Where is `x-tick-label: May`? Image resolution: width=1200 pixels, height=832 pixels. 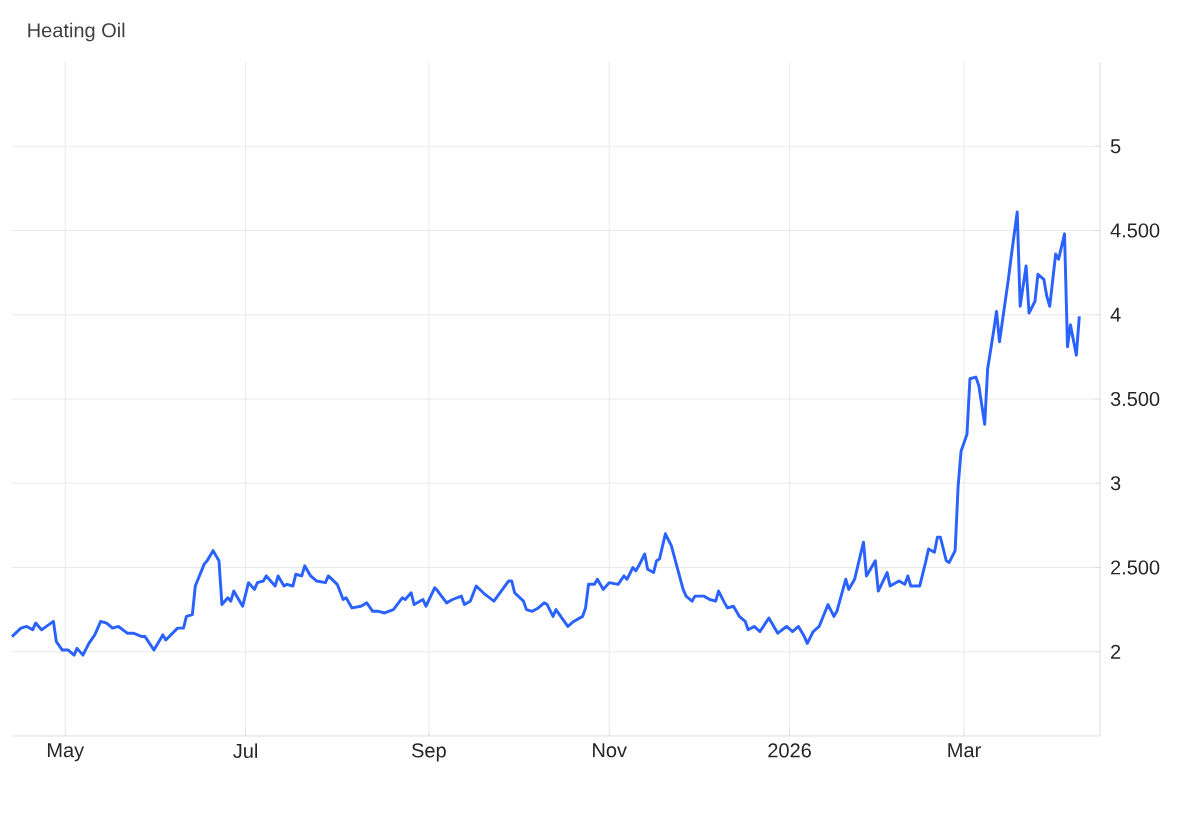
x-tick-label: May is located at coordinates (66, 752).